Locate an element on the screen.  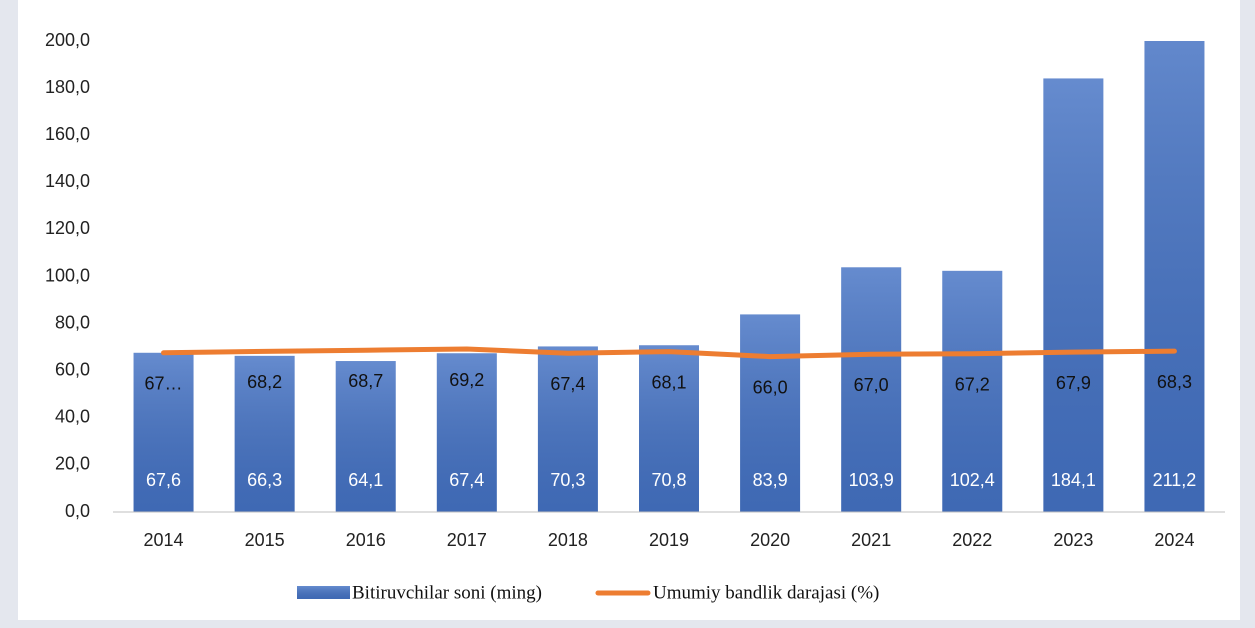
y-tick-label: 80,0 is located at coordinates (72, 322).